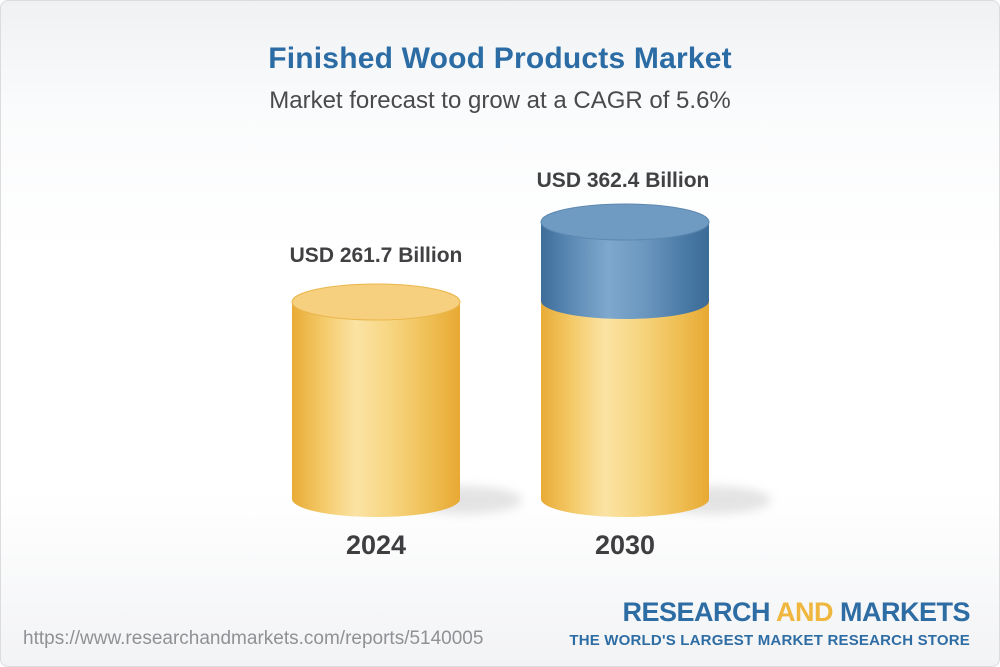 Image resolution: width=1000 pixels, height=667 pixels. What do you see at coordinates (500, 58) in the screenshot?
I see `chart-title: Finished Wood Products Market` at bounding box center [500, 58].